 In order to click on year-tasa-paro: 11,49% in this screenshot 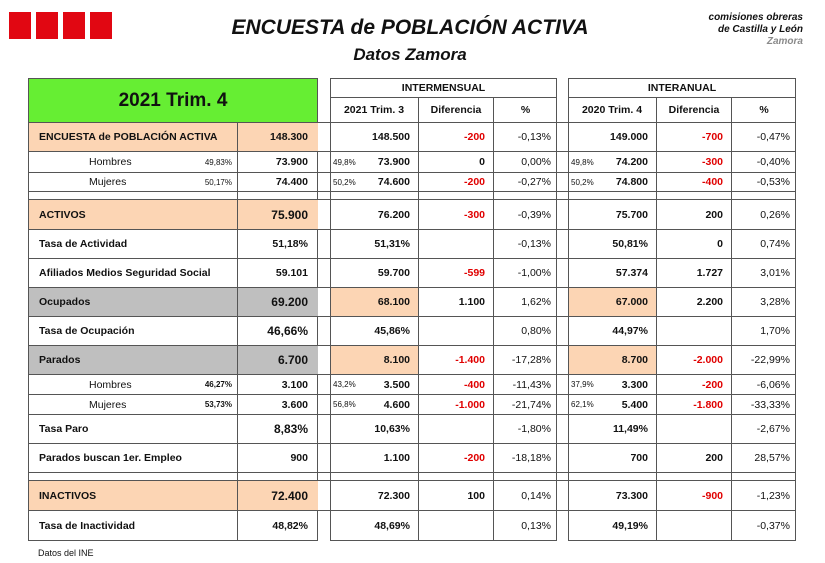, I will do `click(630, 429)`.